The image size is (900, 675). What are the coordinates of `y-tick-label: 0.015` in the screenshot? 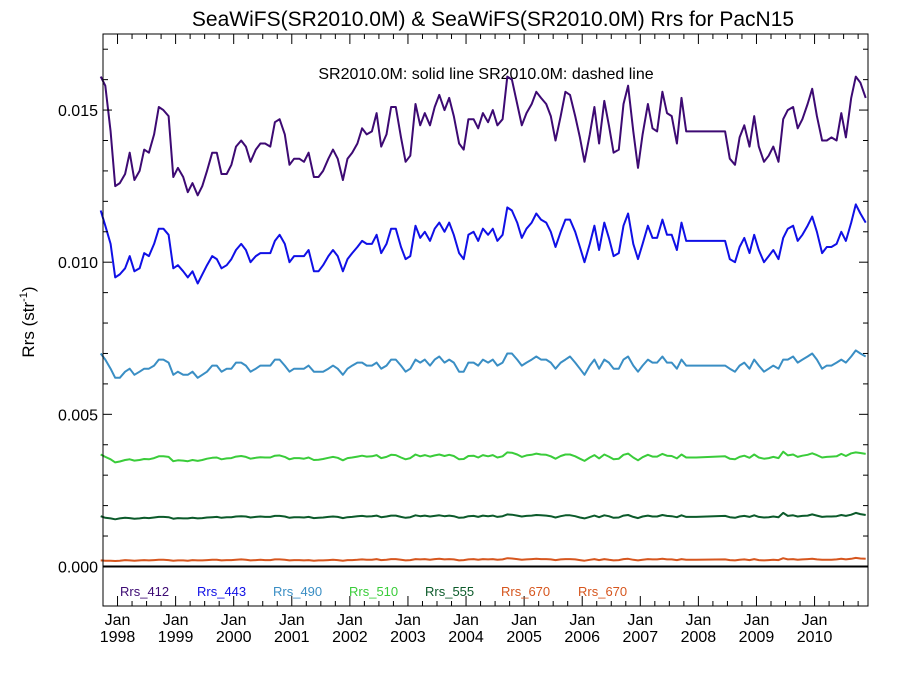 It's located at (78, 111).